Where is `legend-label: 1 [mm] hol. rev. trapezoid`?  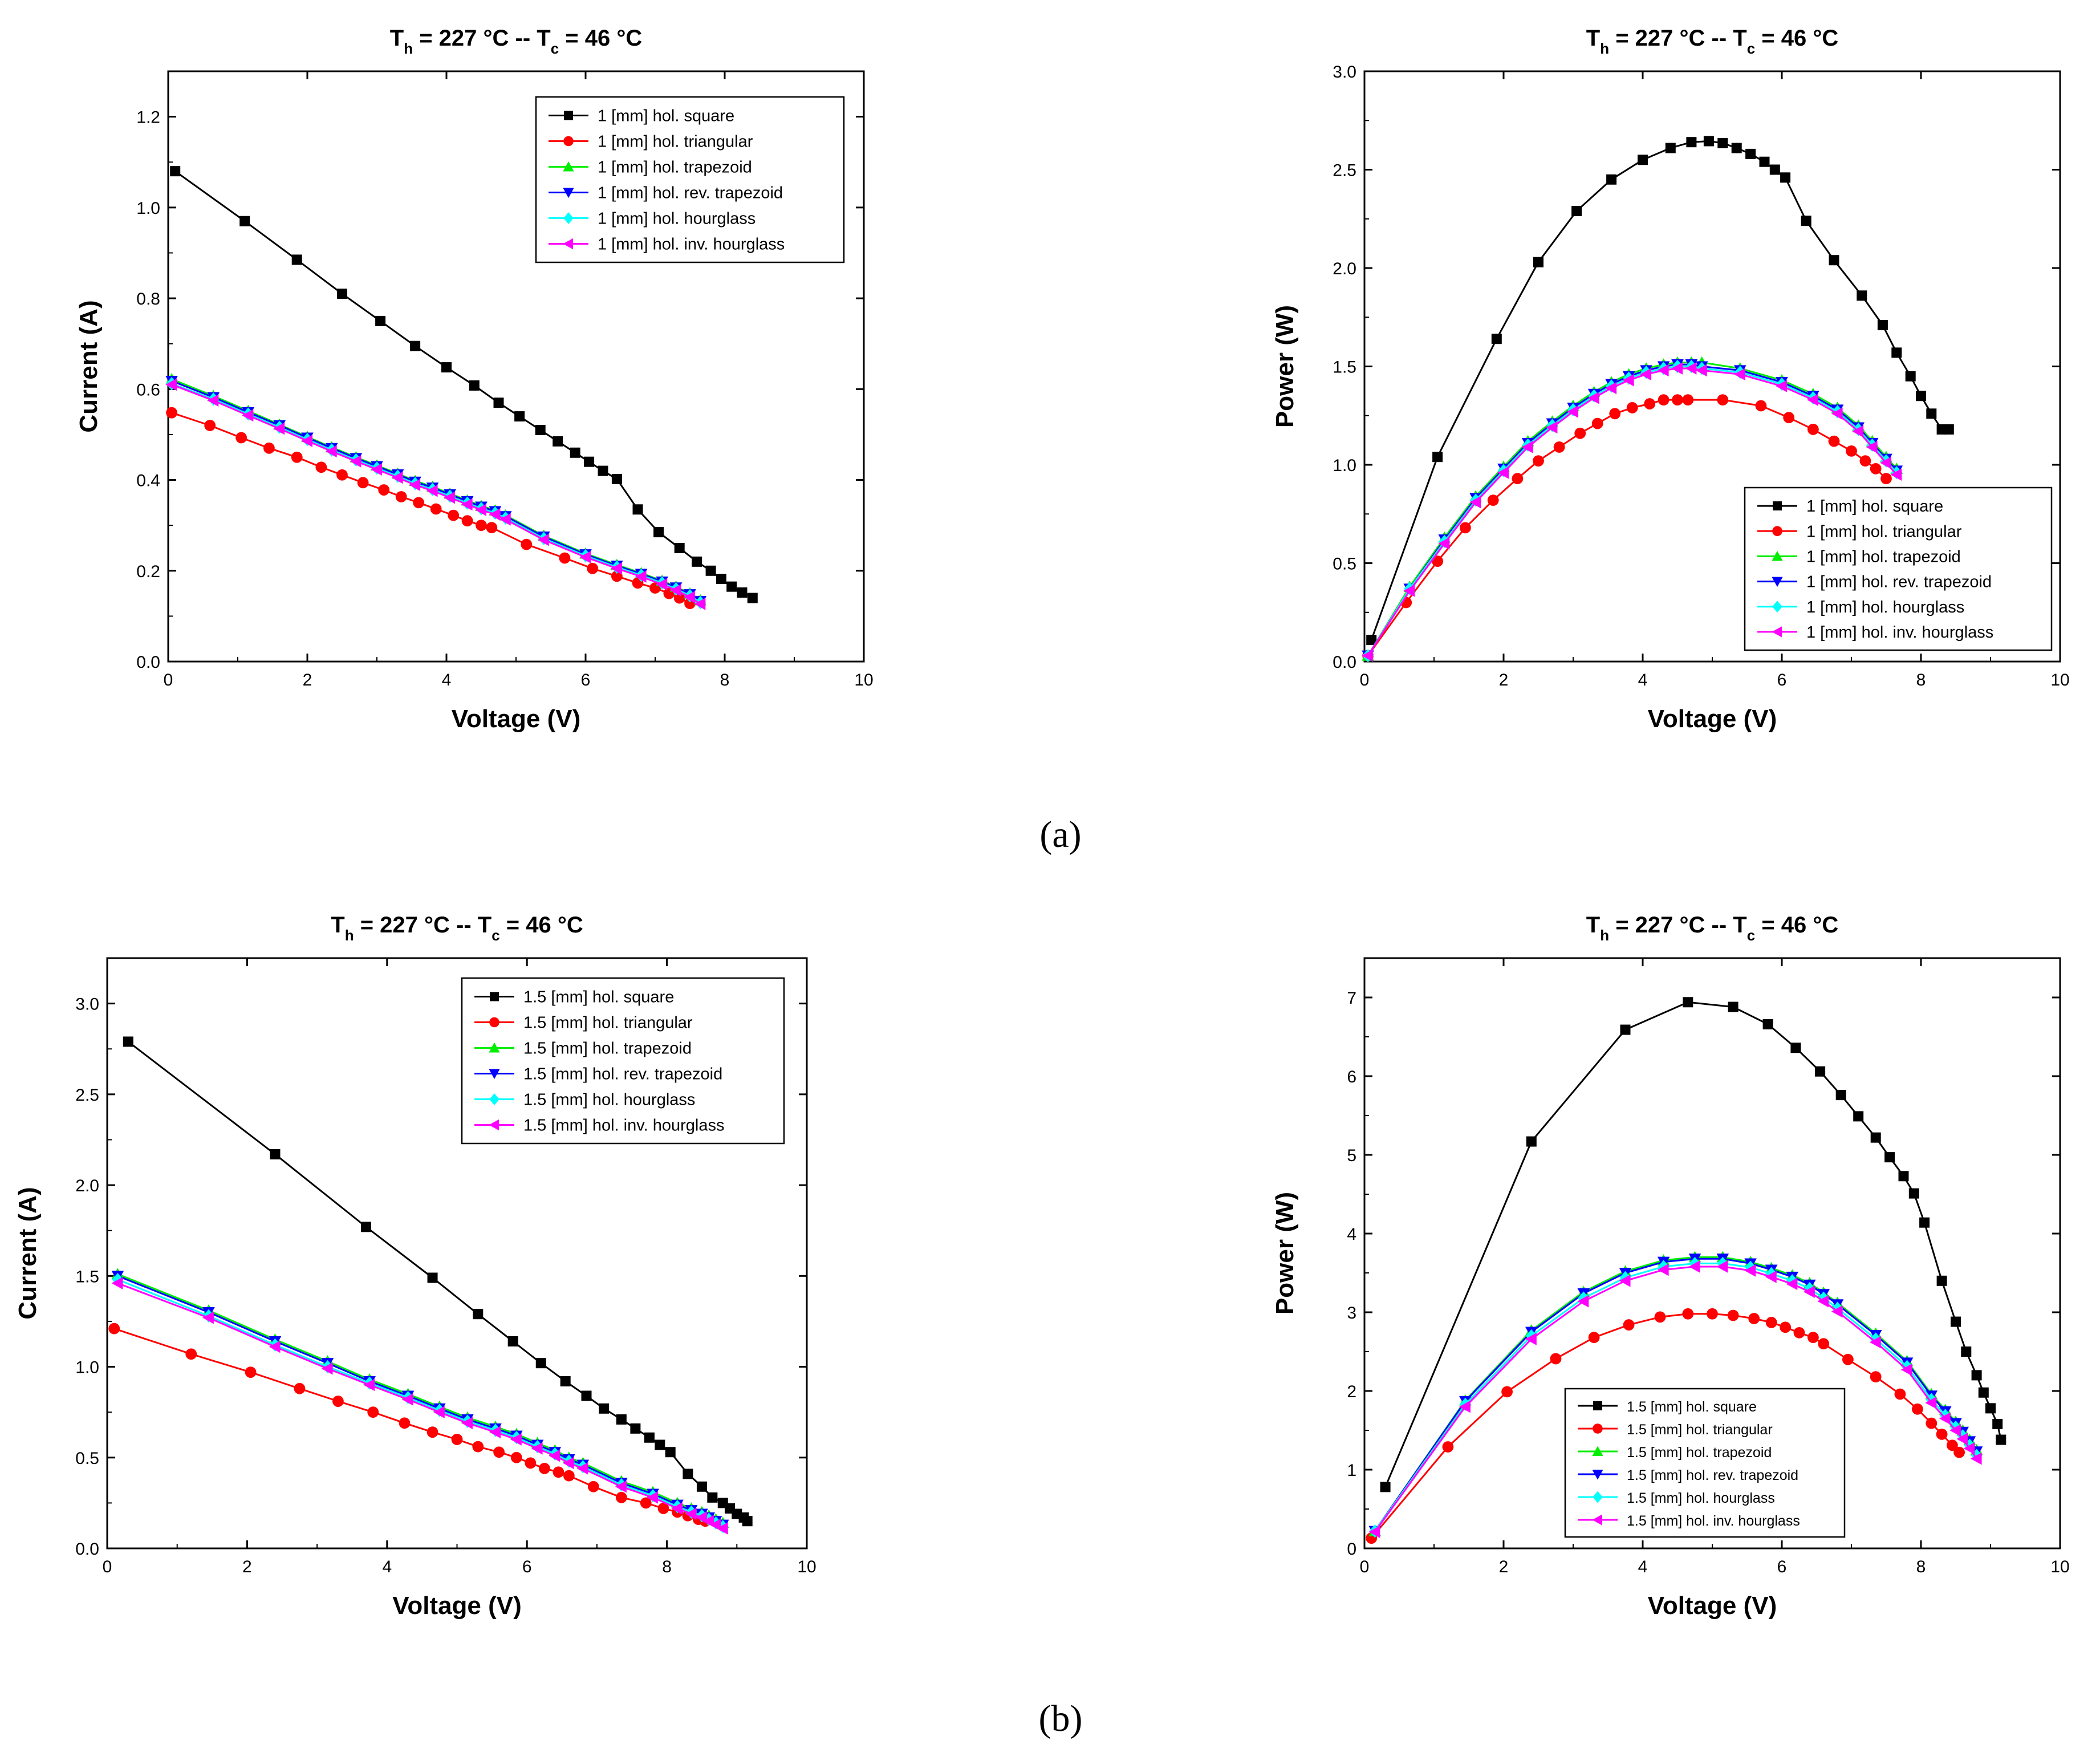 legend-label: 1 [mm] hol. rev. trapezoid is located at coordinates (1899, 582).